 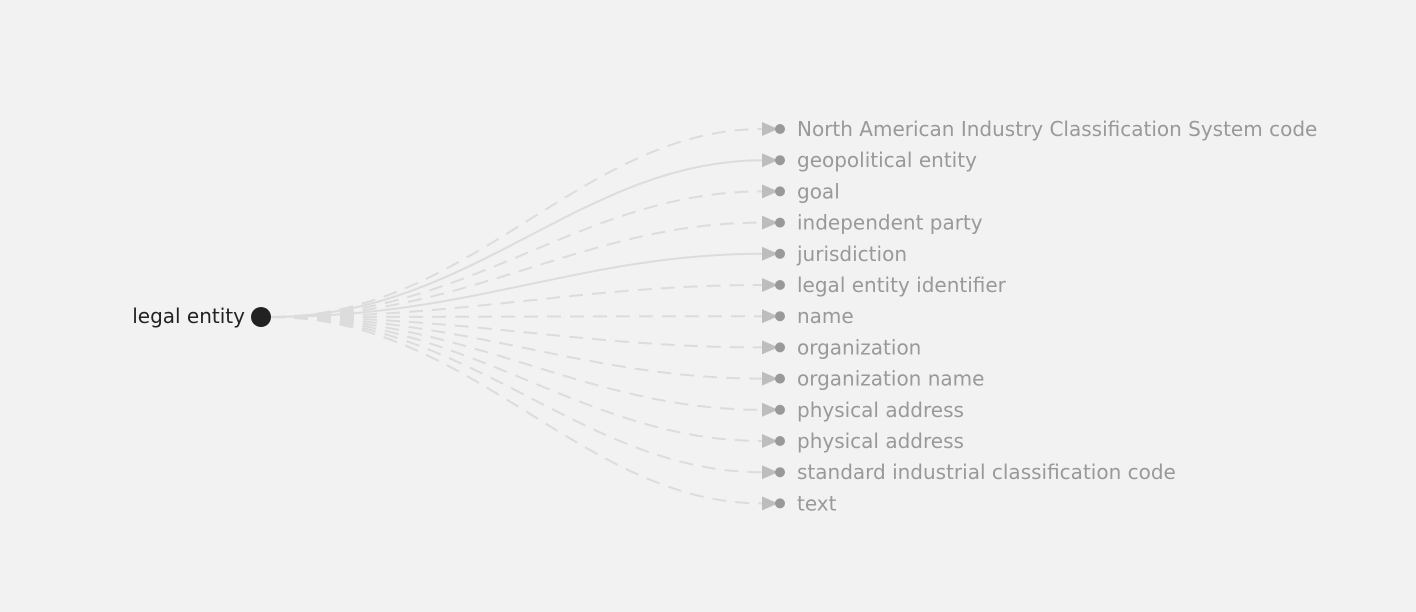 I want to click on child-node-label: jurisdiction, so click(x=851, y=254).